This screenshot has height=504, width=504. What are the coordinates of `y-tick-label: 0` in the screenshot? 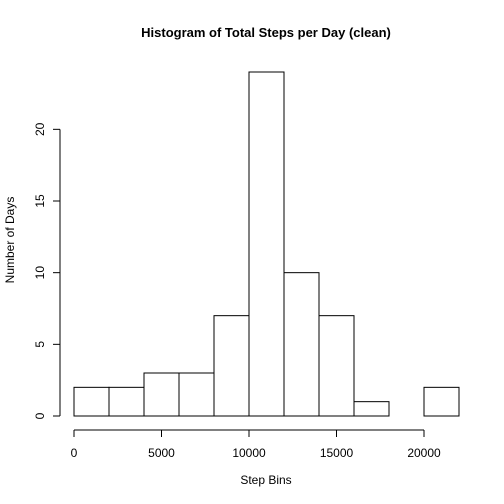 It's located at (40, 415).